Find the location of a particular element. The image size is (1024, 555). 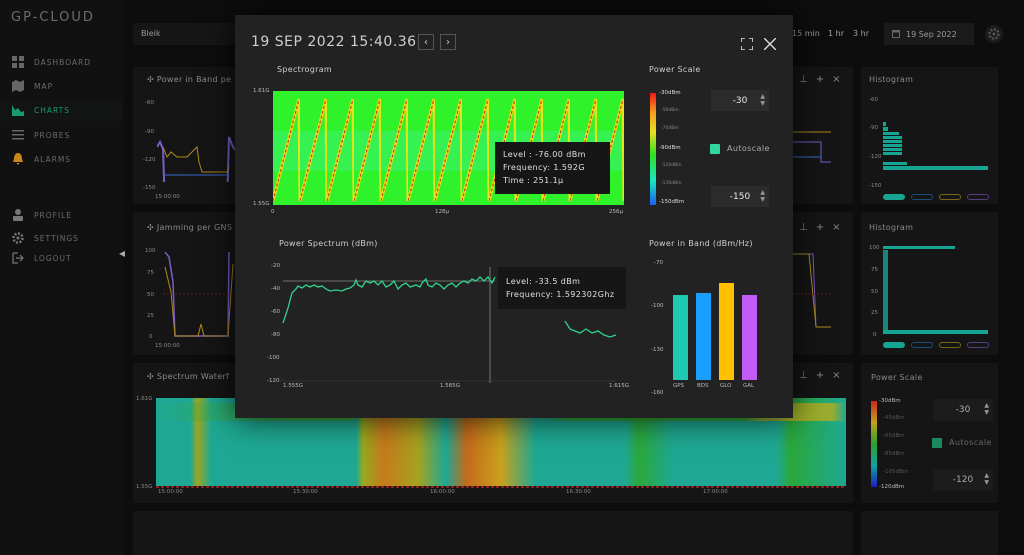

panel-title: ✣ Jamming per GNS is located at coordinates (190, 227).